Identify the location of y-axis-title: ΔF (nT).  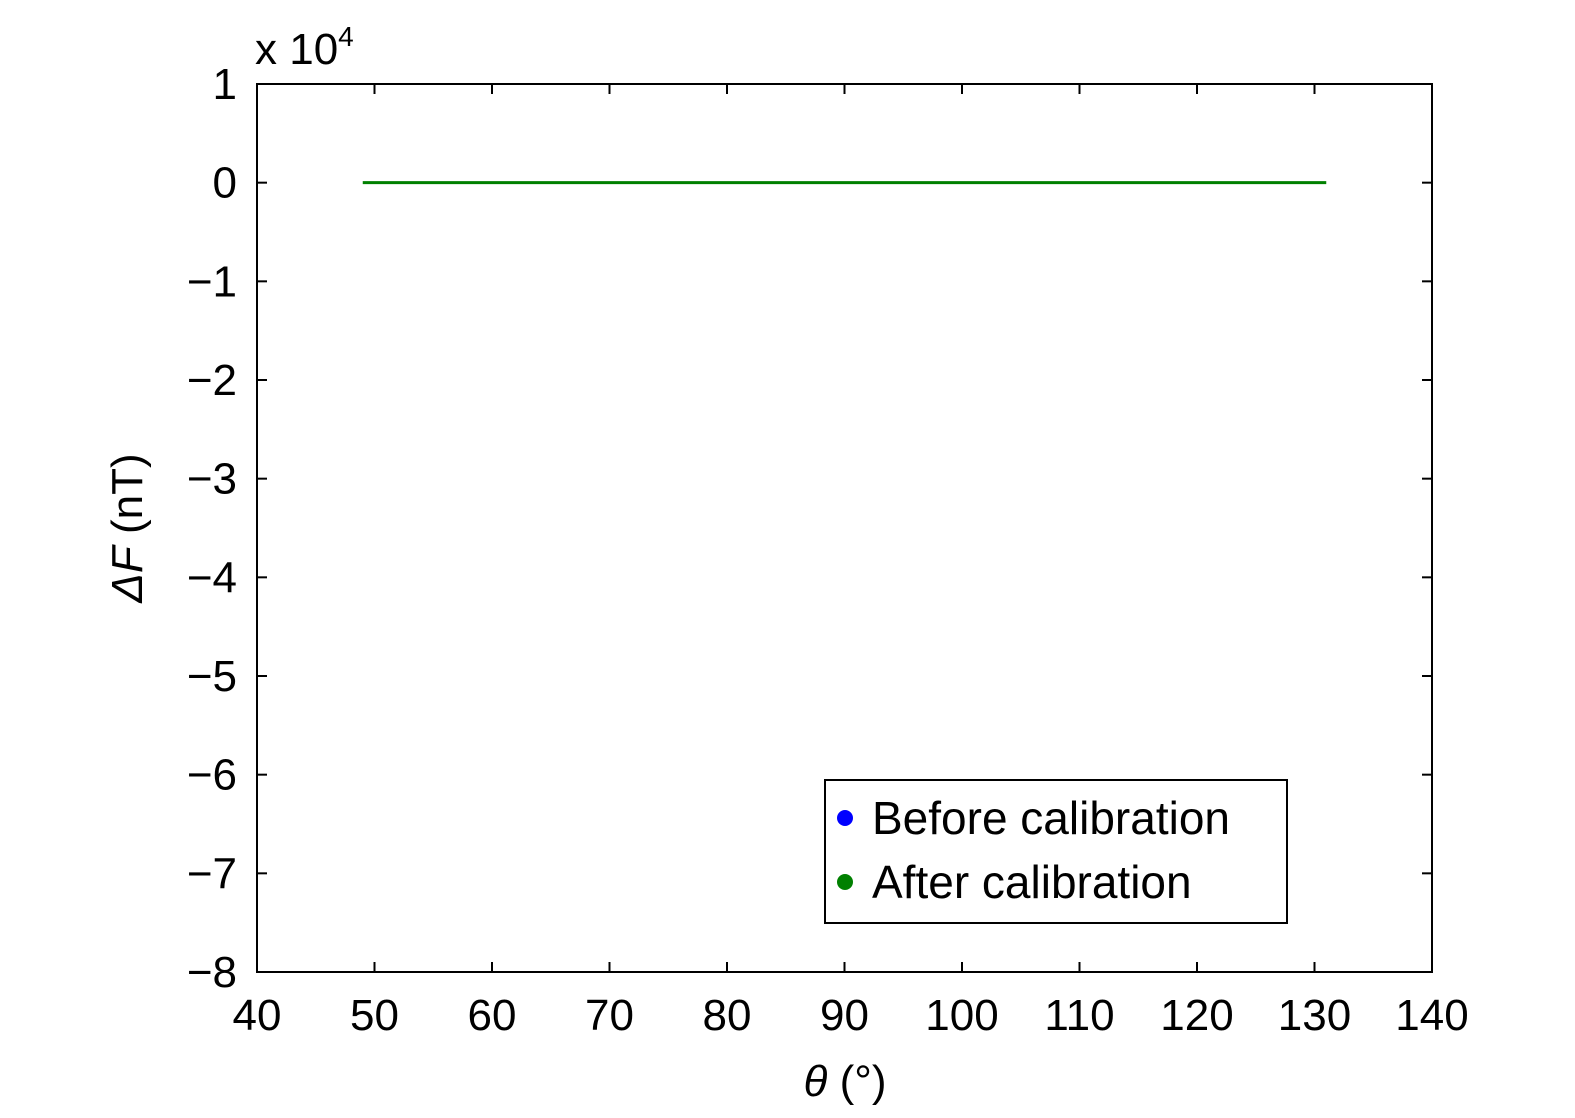
(127, 528).